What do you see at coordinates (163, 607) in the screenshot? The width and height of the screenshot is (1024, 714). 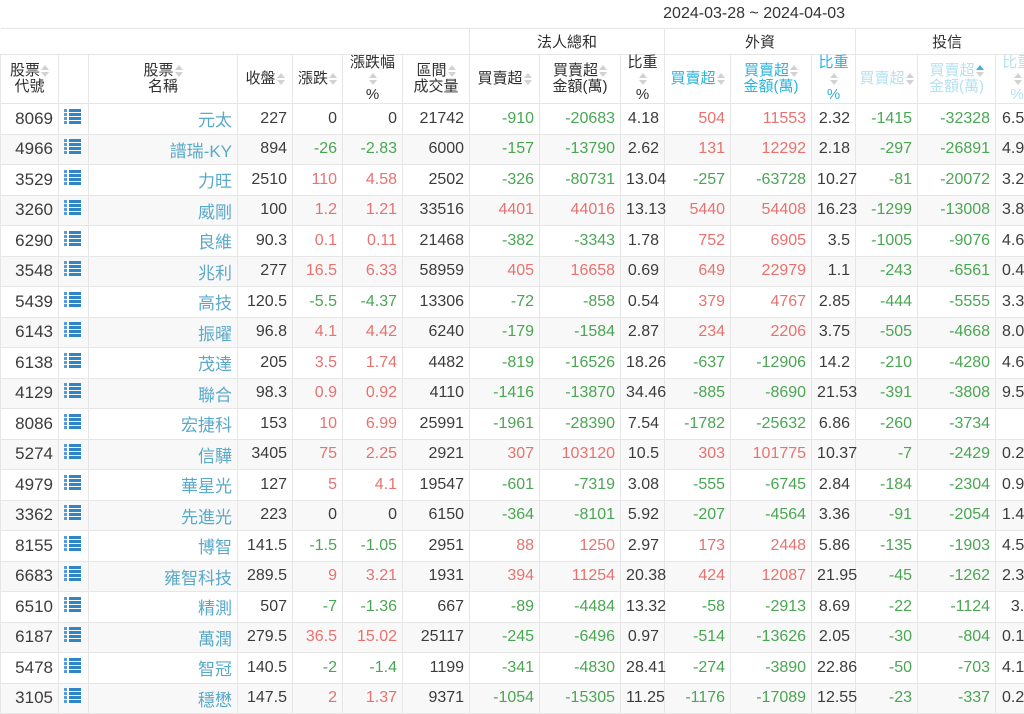 I see `cell-stock-name: 精測` at bounding box center [163, 607].